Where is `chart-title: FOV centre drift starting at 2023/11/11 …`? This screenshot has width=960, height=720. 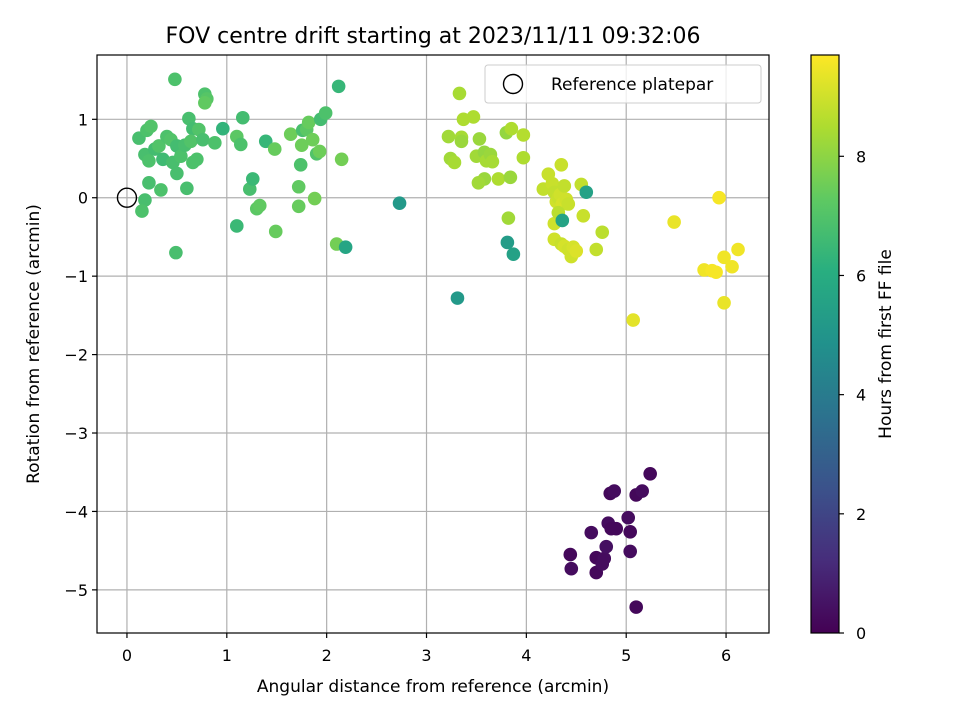 chart-title: FOV centre drift starting at 2023/11/11 … is located at coordinates (433, 36).